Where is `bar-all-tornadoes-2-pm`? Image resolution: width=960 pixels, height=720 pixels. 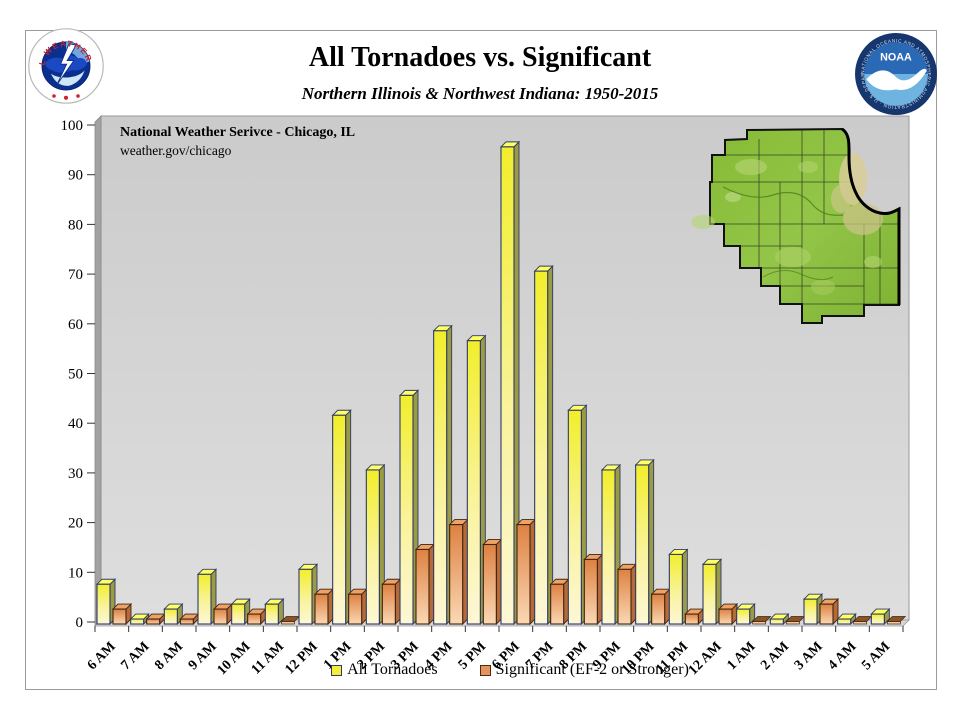 bar-all-tornadoes-2-pm is located at coordinates (372, 547).